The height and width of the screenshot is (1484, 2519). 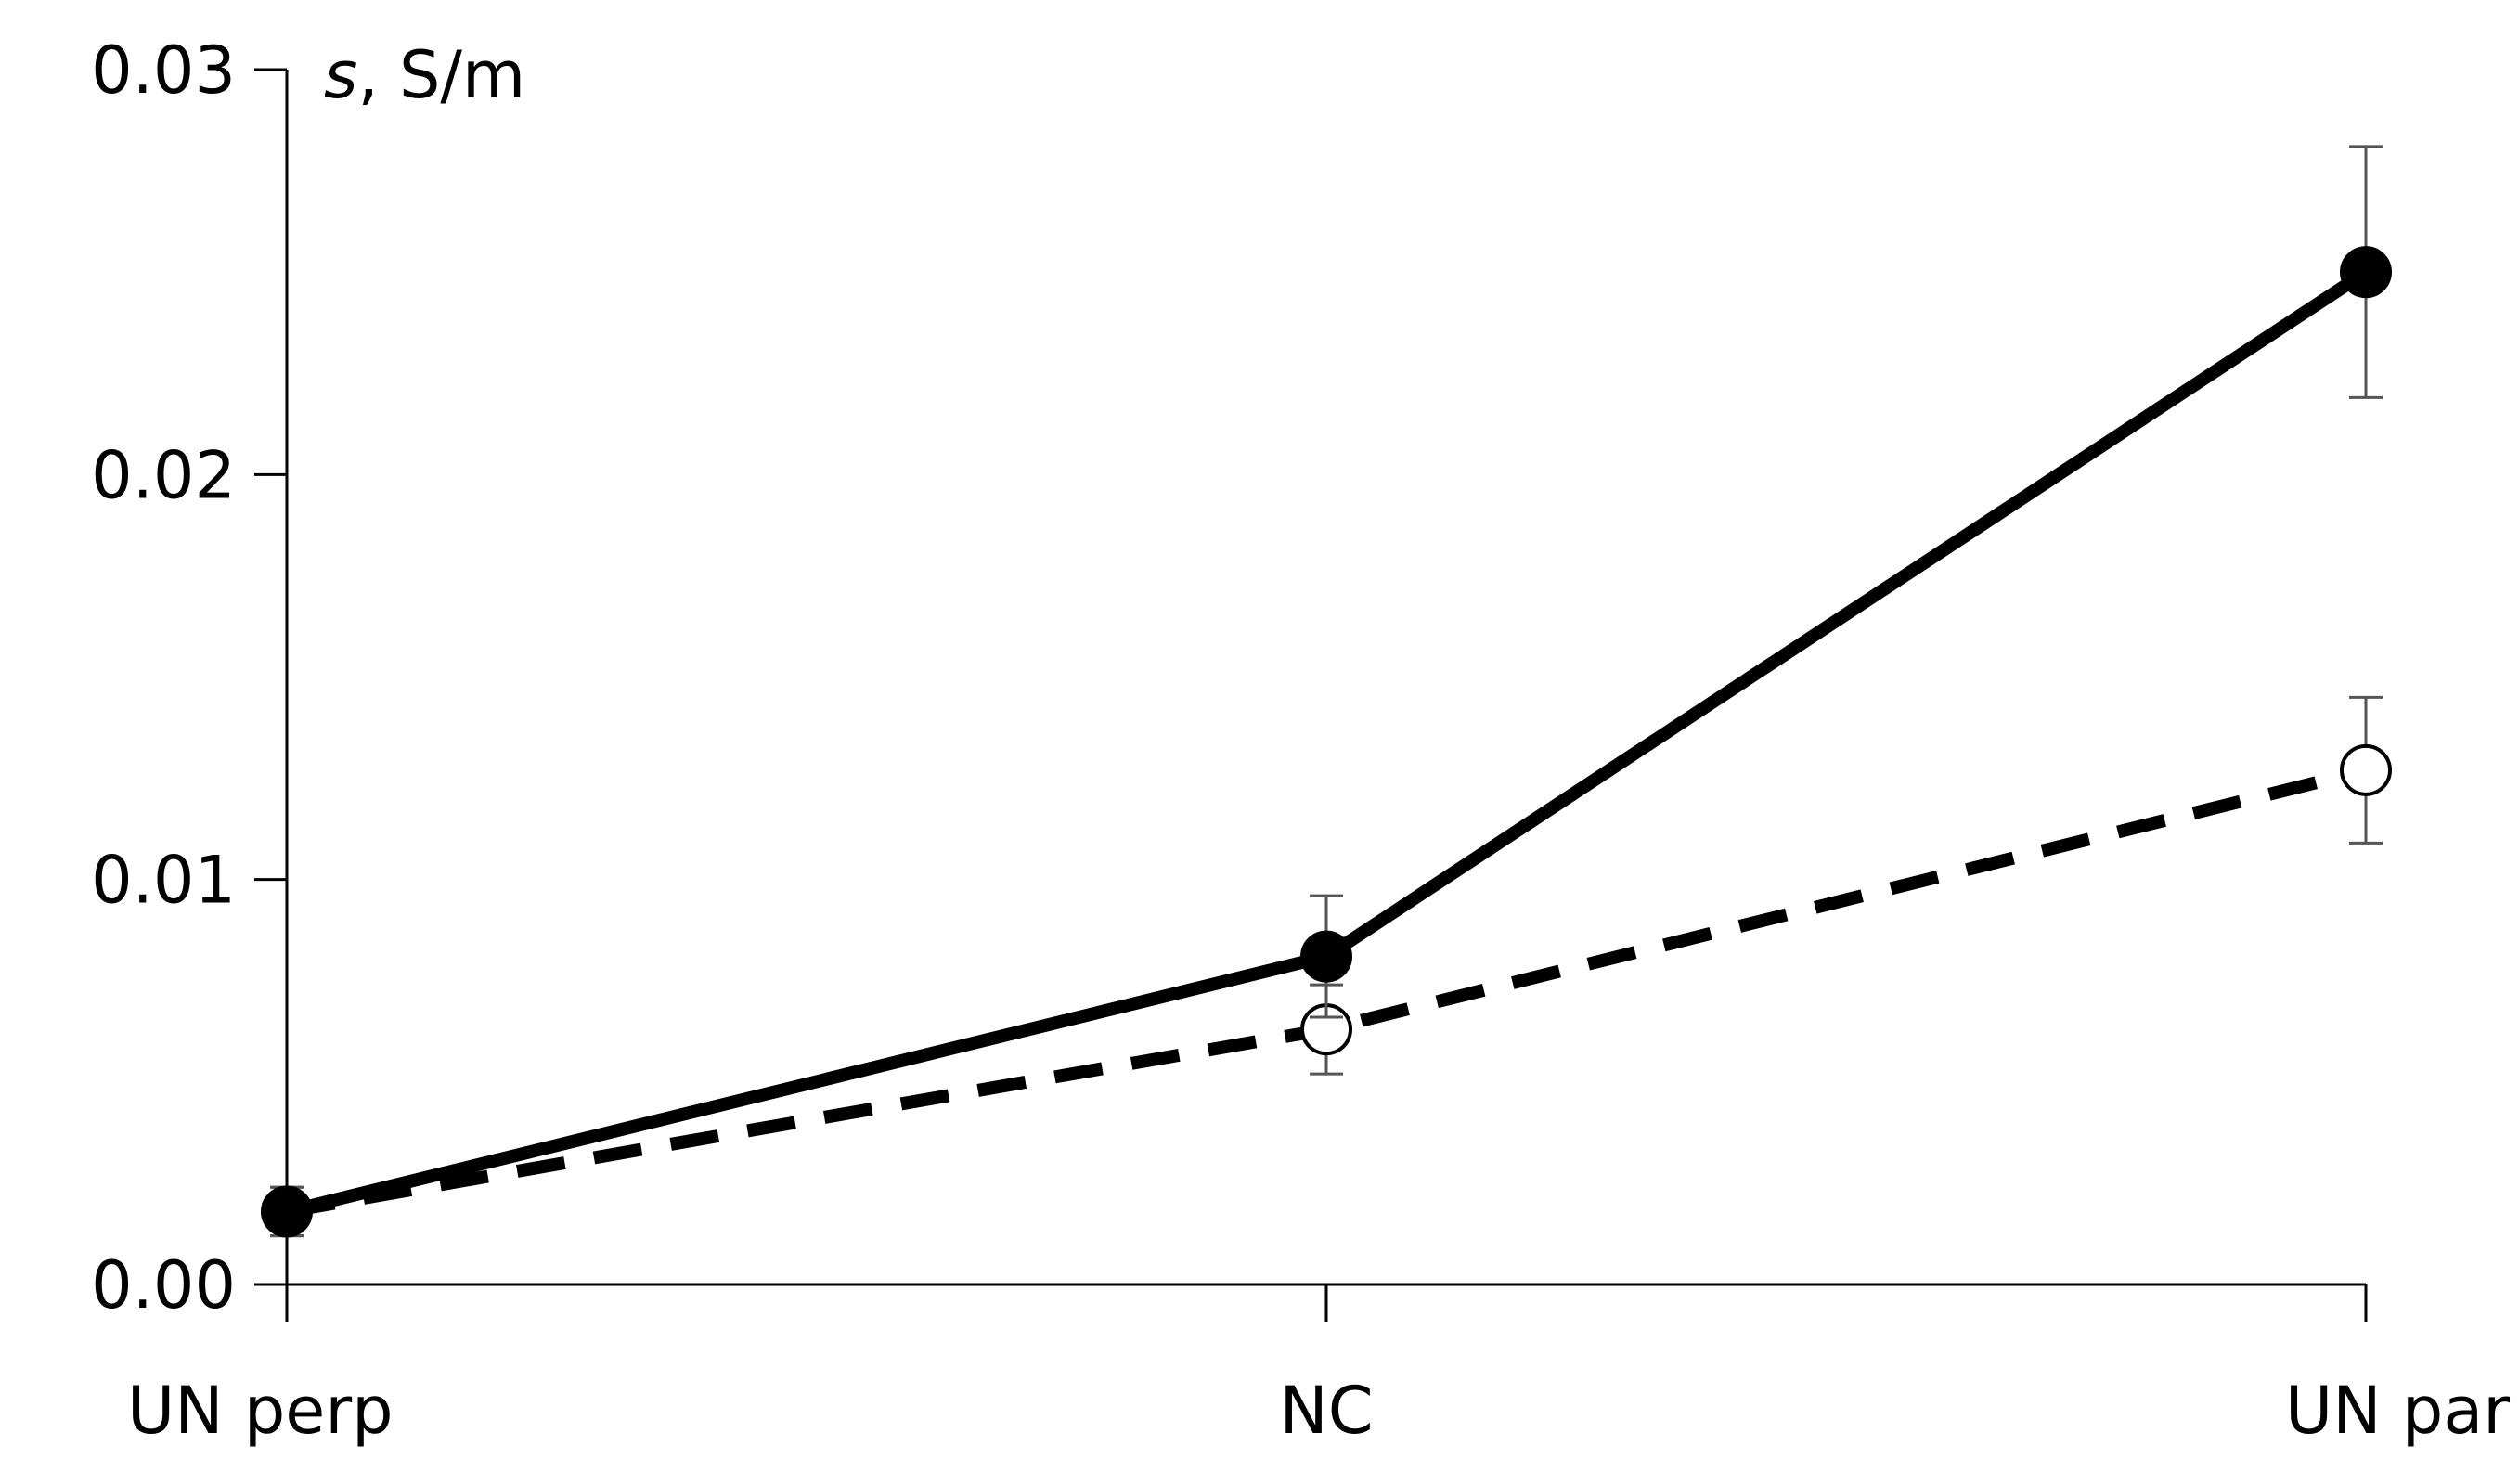 I want to click on x-tick-label: NC, so click(x=1326, y=1411).